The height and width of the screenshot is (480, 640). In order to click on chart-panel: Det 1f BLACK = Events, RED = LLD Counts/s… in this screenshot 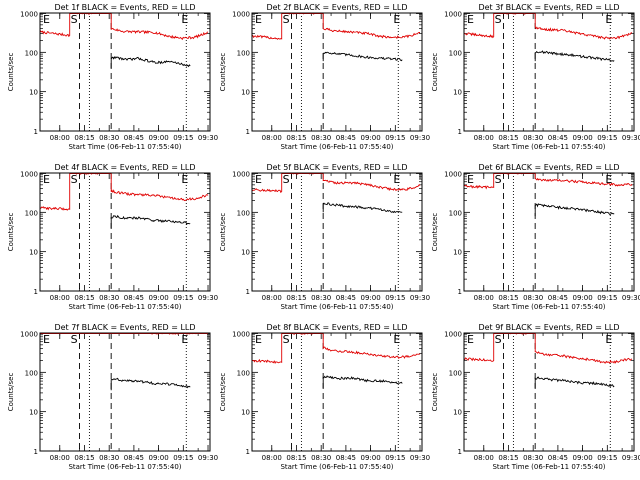, I will do `click(112, 77)`.